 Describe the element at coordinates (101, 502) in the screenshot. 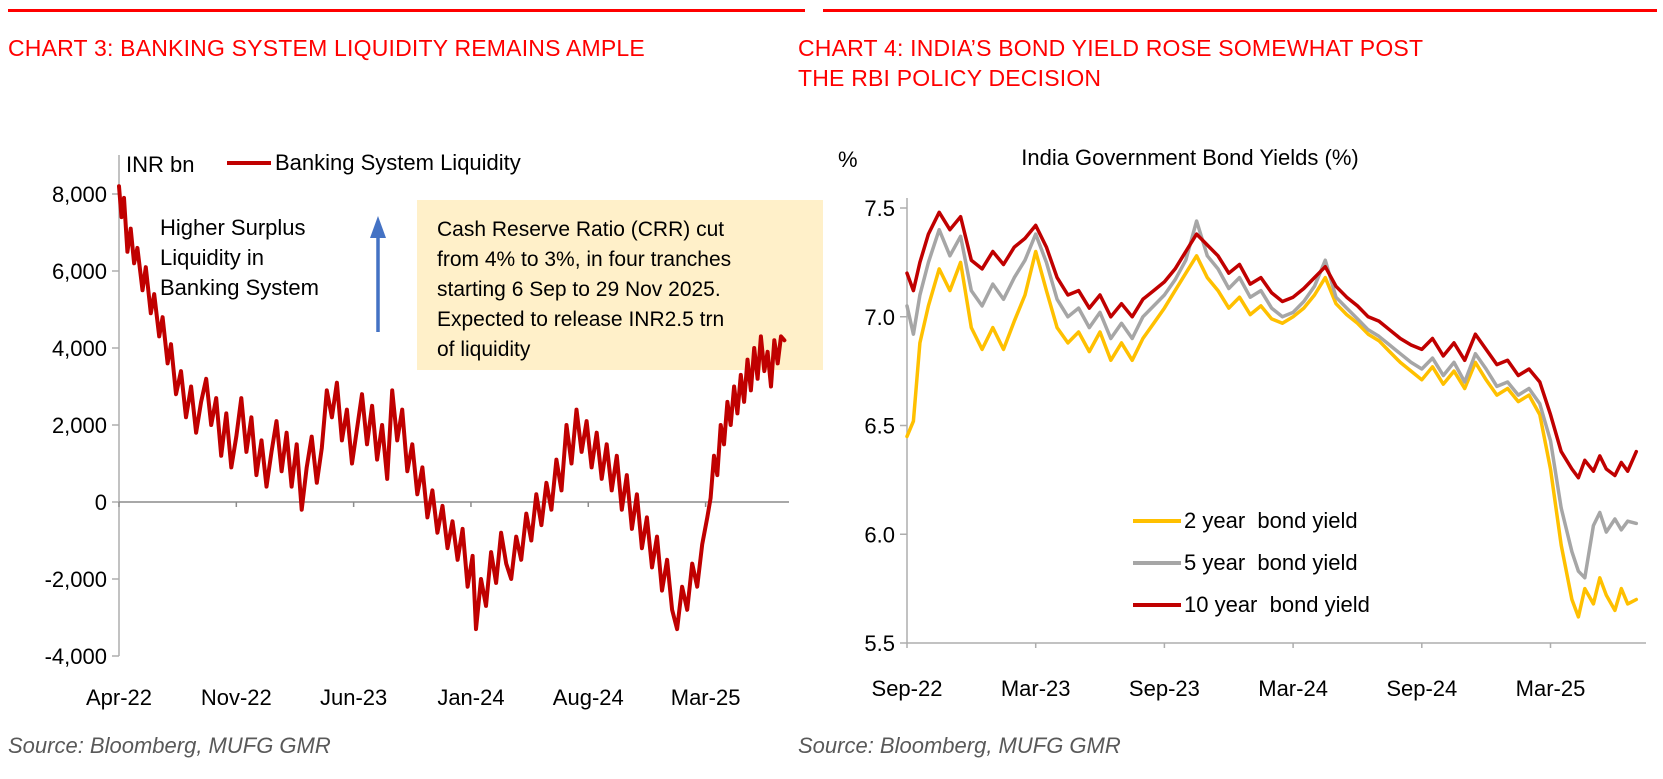

I see `y-tick-label: 0` at that location.